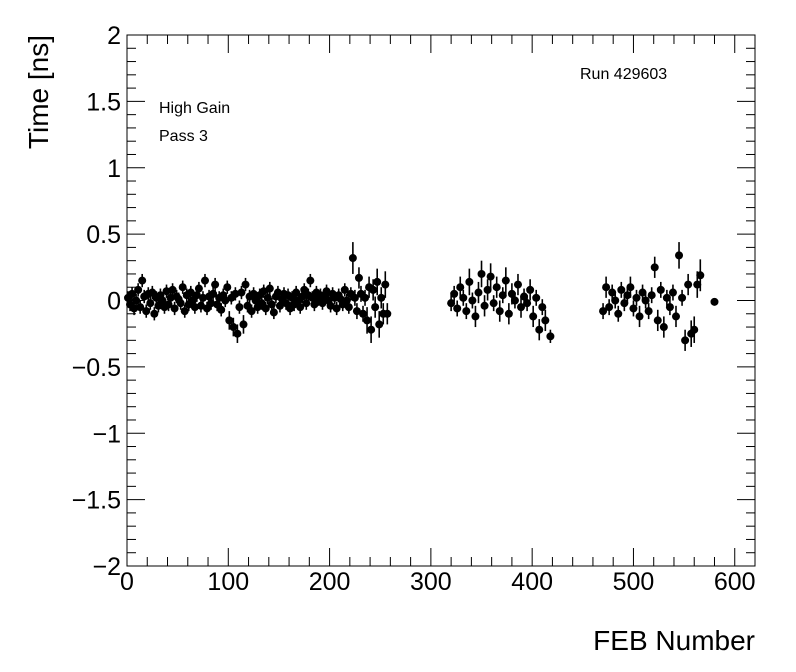  What do you see at coordinates (431, 582) in the screenshot?
I see `x-tick-label: 300` at bounding box center [431, 582].